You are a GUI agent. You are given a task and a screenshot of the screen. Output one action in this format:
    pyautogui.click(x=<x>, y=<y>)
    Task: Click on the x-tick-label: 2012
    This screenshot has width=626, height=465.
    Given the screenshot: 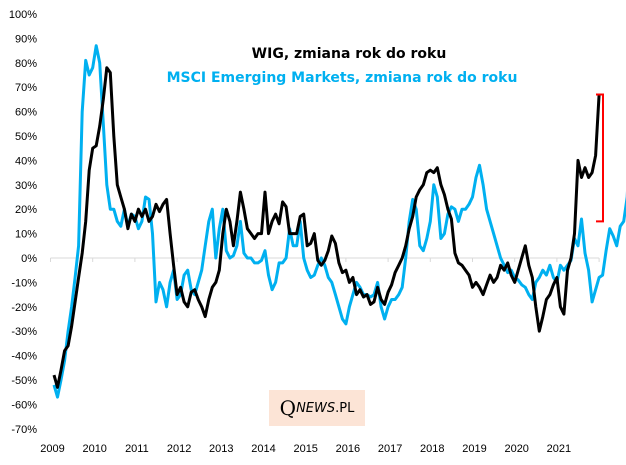 What is the action you would take?
    pyautogui.click(x=179, y=449)
    